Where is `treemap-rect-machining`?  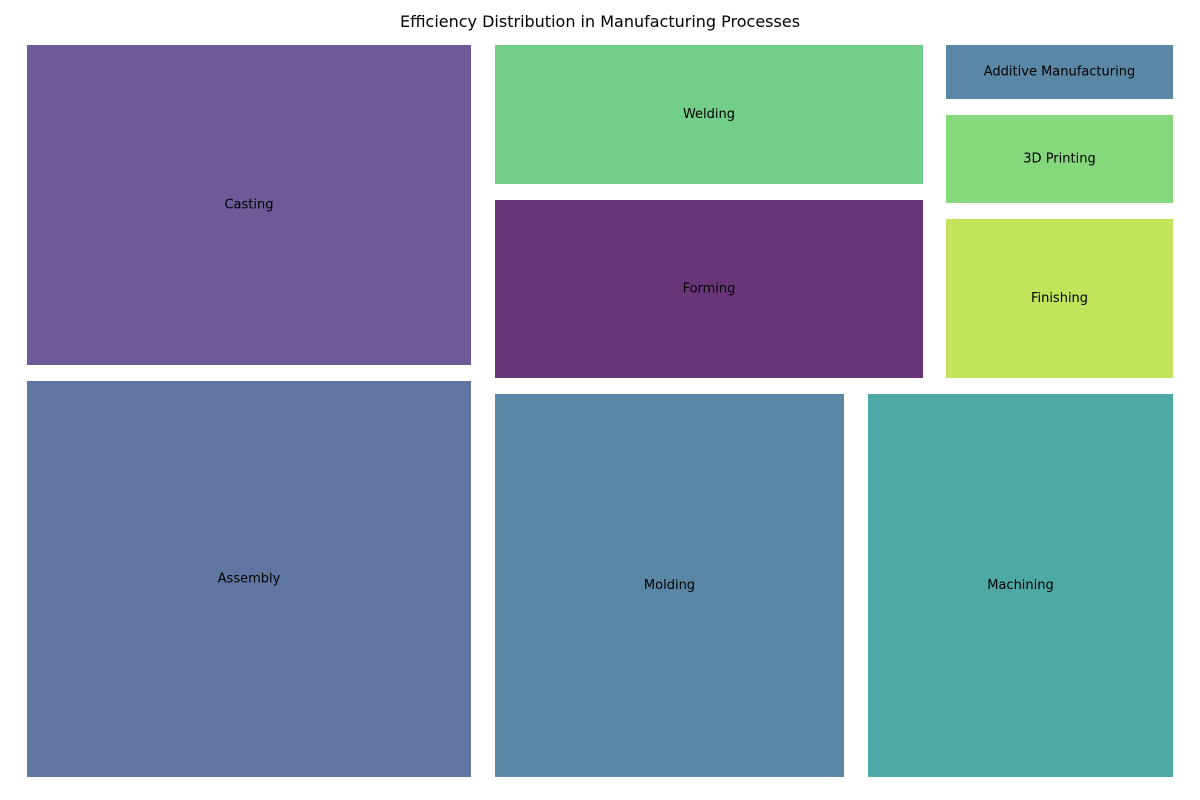 treemap-rect-machining is located at coordinates (1020, 585).